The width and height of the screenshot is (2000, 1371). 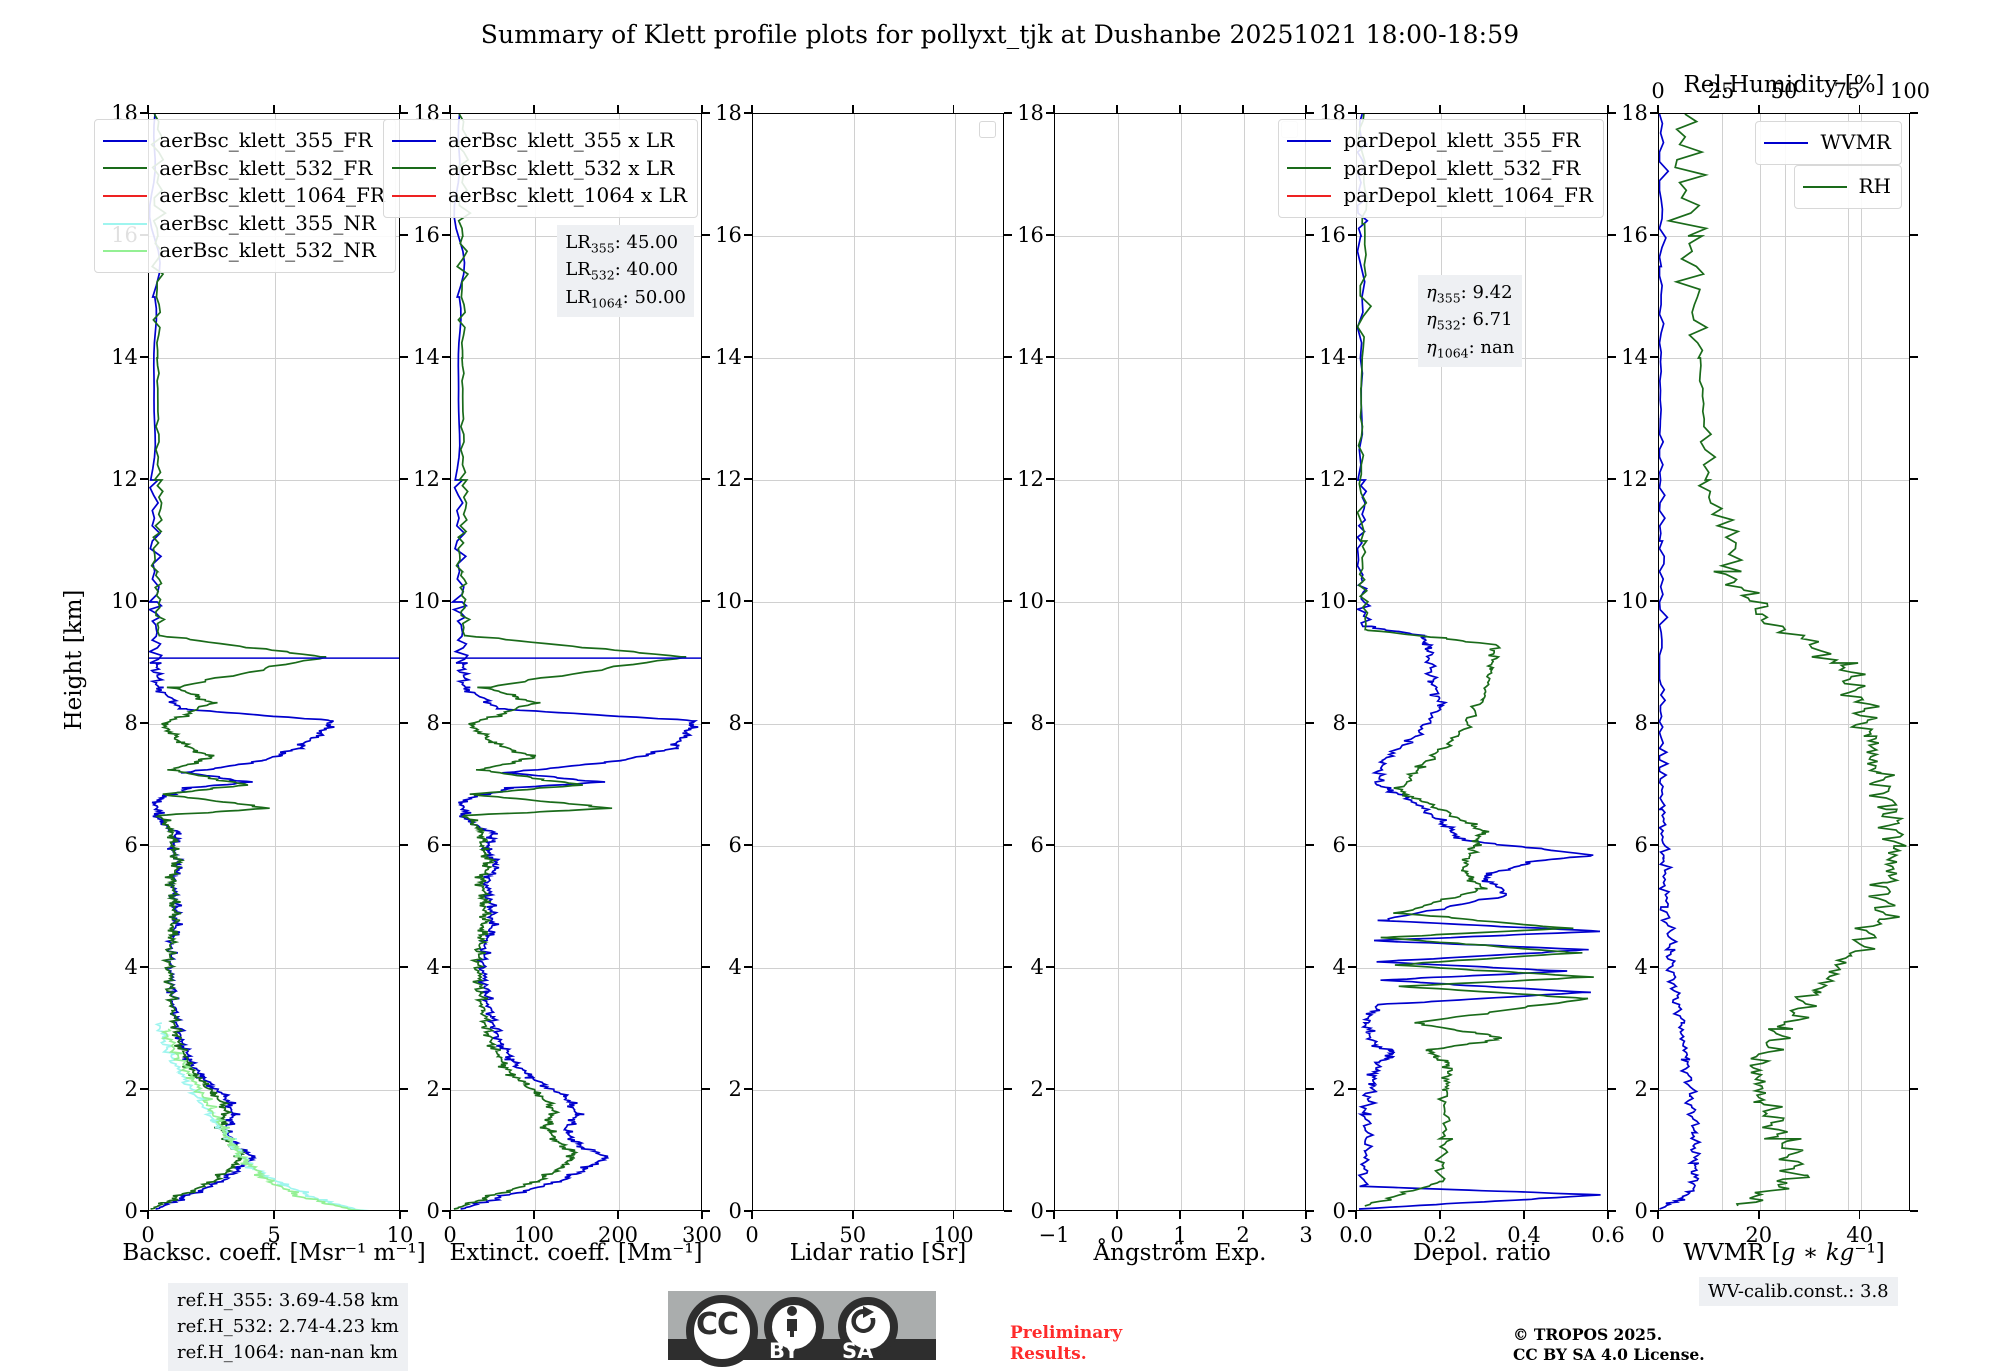 What do you see at coordinates (1180, 662) in the screenshot?
I see `plot-frame-angstrom` at bounding box center [1180, 662].